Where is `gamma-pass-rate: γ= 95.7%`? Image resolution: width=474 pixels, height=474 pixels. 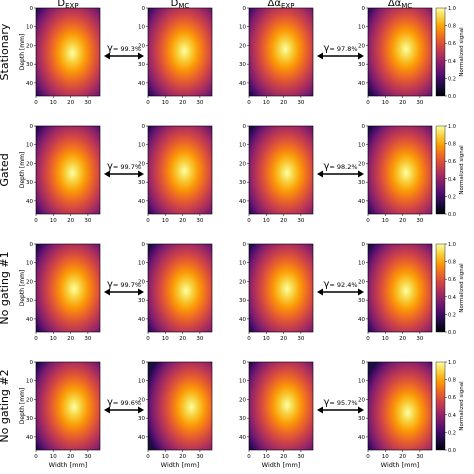
gamma-pass-rate: γ= 95.7% is located at coordinates (340, 402).